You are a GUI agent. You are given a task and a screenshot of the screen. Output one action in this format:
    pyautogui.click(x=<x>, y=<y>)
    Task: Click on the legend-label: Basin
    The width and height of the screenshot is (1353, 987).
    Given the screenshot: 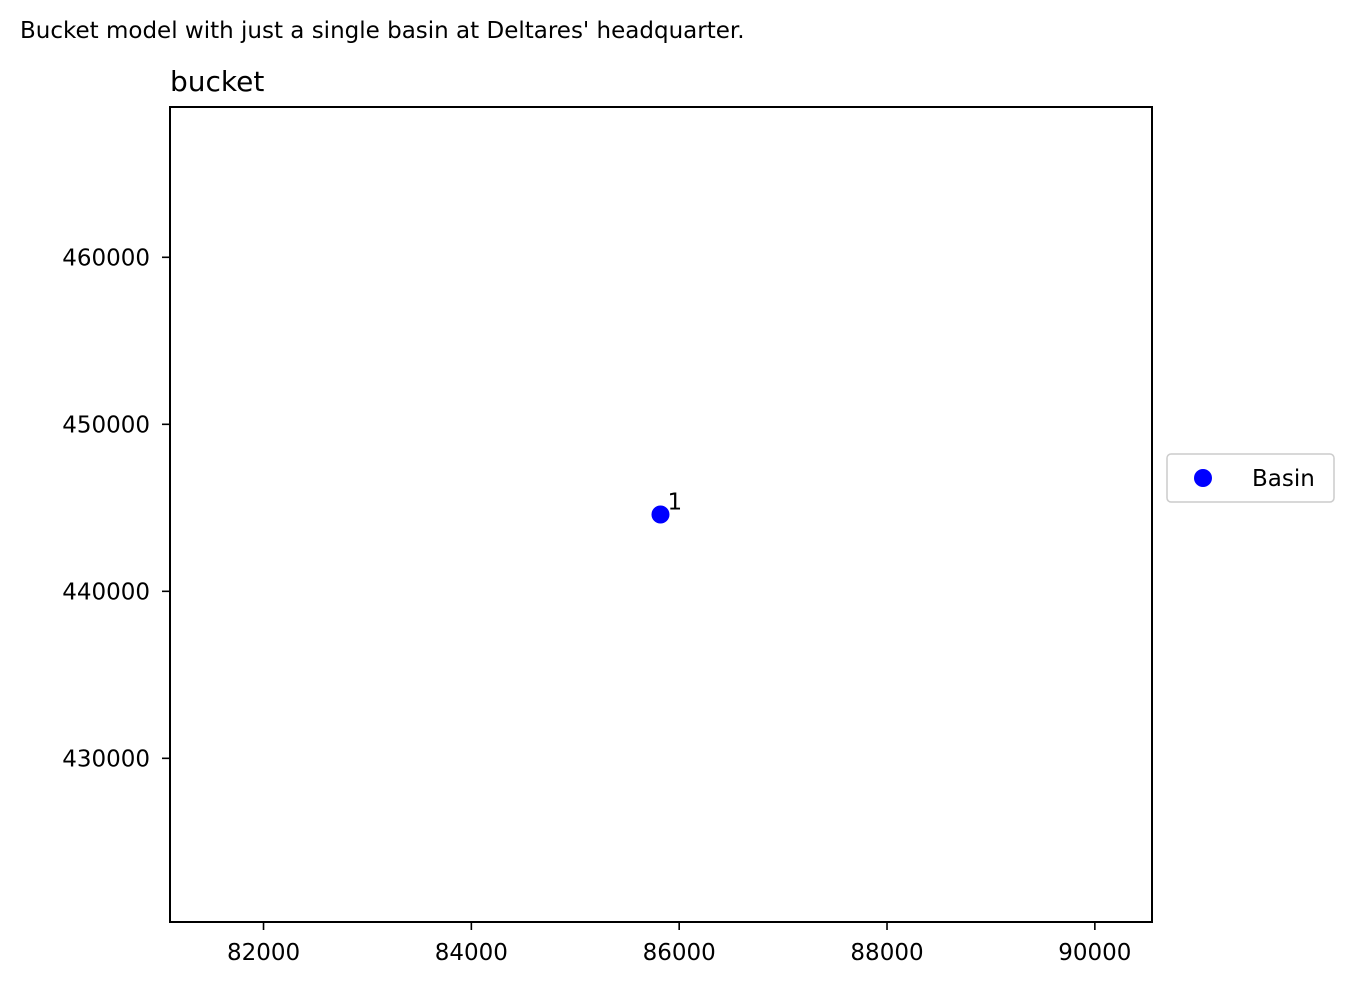 What is the action you would take?
    pyautogui.click(x=1283, y=479)
    